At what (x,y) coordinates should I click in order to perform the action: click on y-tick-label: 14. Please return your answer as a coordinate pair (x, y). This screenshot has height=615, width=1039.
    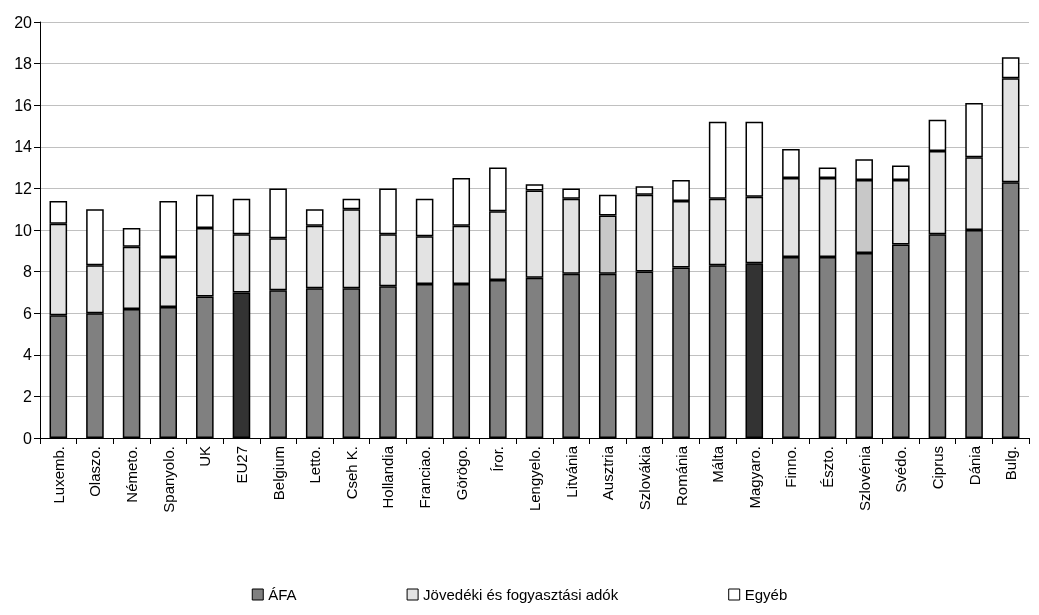
    Looking at the image, I should click on (23, 147).